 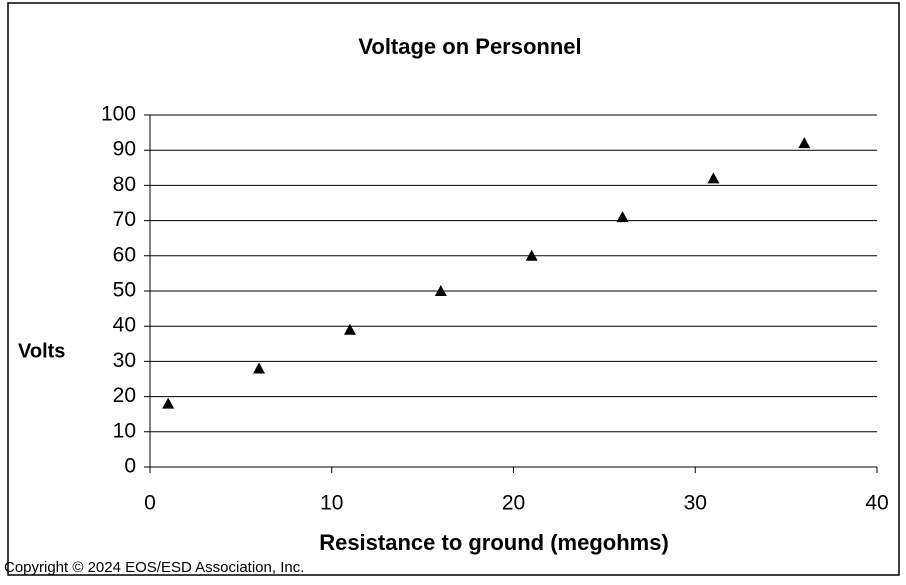 I want to click on x-tick-label: 20, so click(x=513, y=503).